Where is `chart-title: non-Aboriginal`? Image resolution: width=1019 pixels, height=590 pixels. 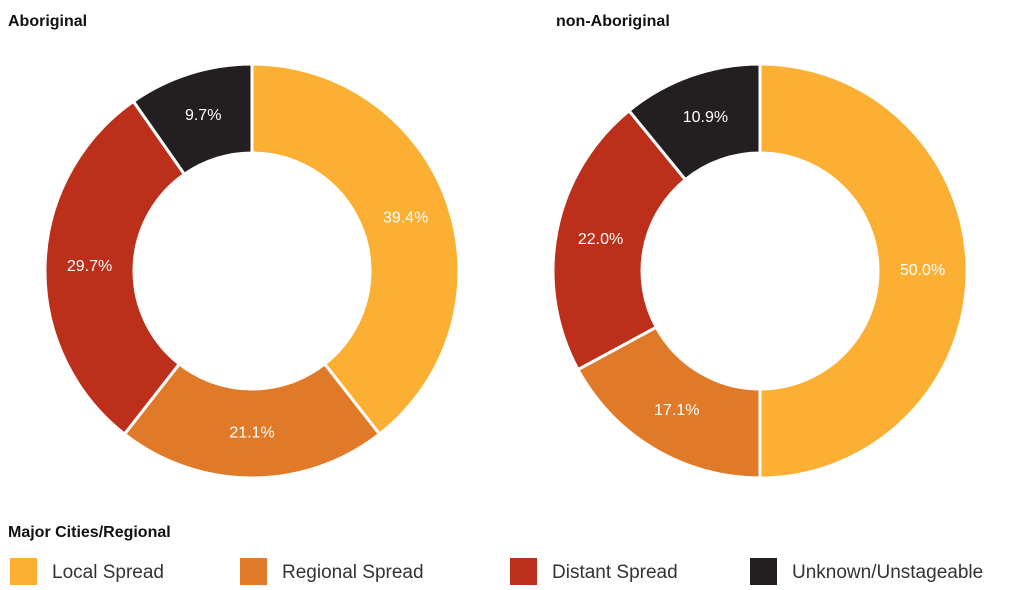
chart-title: non-Aboriginal is located at coordinates (613, 21).